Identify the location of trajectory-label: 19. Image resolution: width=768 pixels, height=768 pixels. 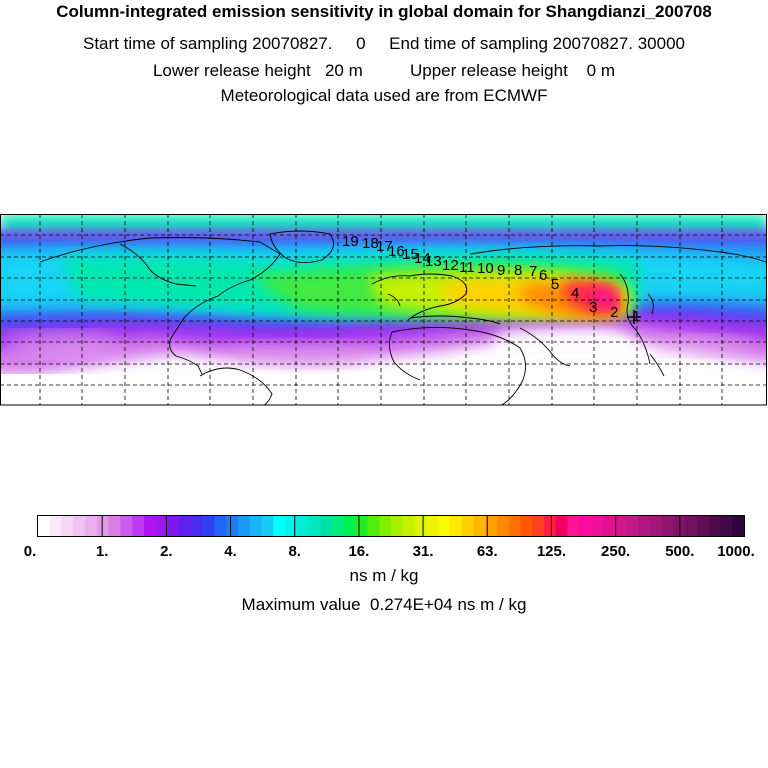
(350, 241).